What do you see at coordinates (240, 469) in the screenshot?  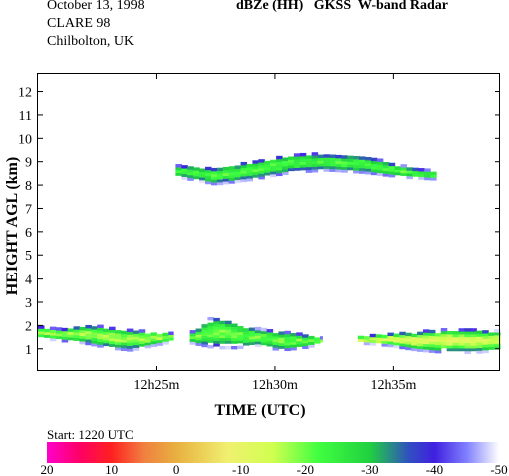 I see `colorbar-tick-label: -10` at bounding box center [240, 469].